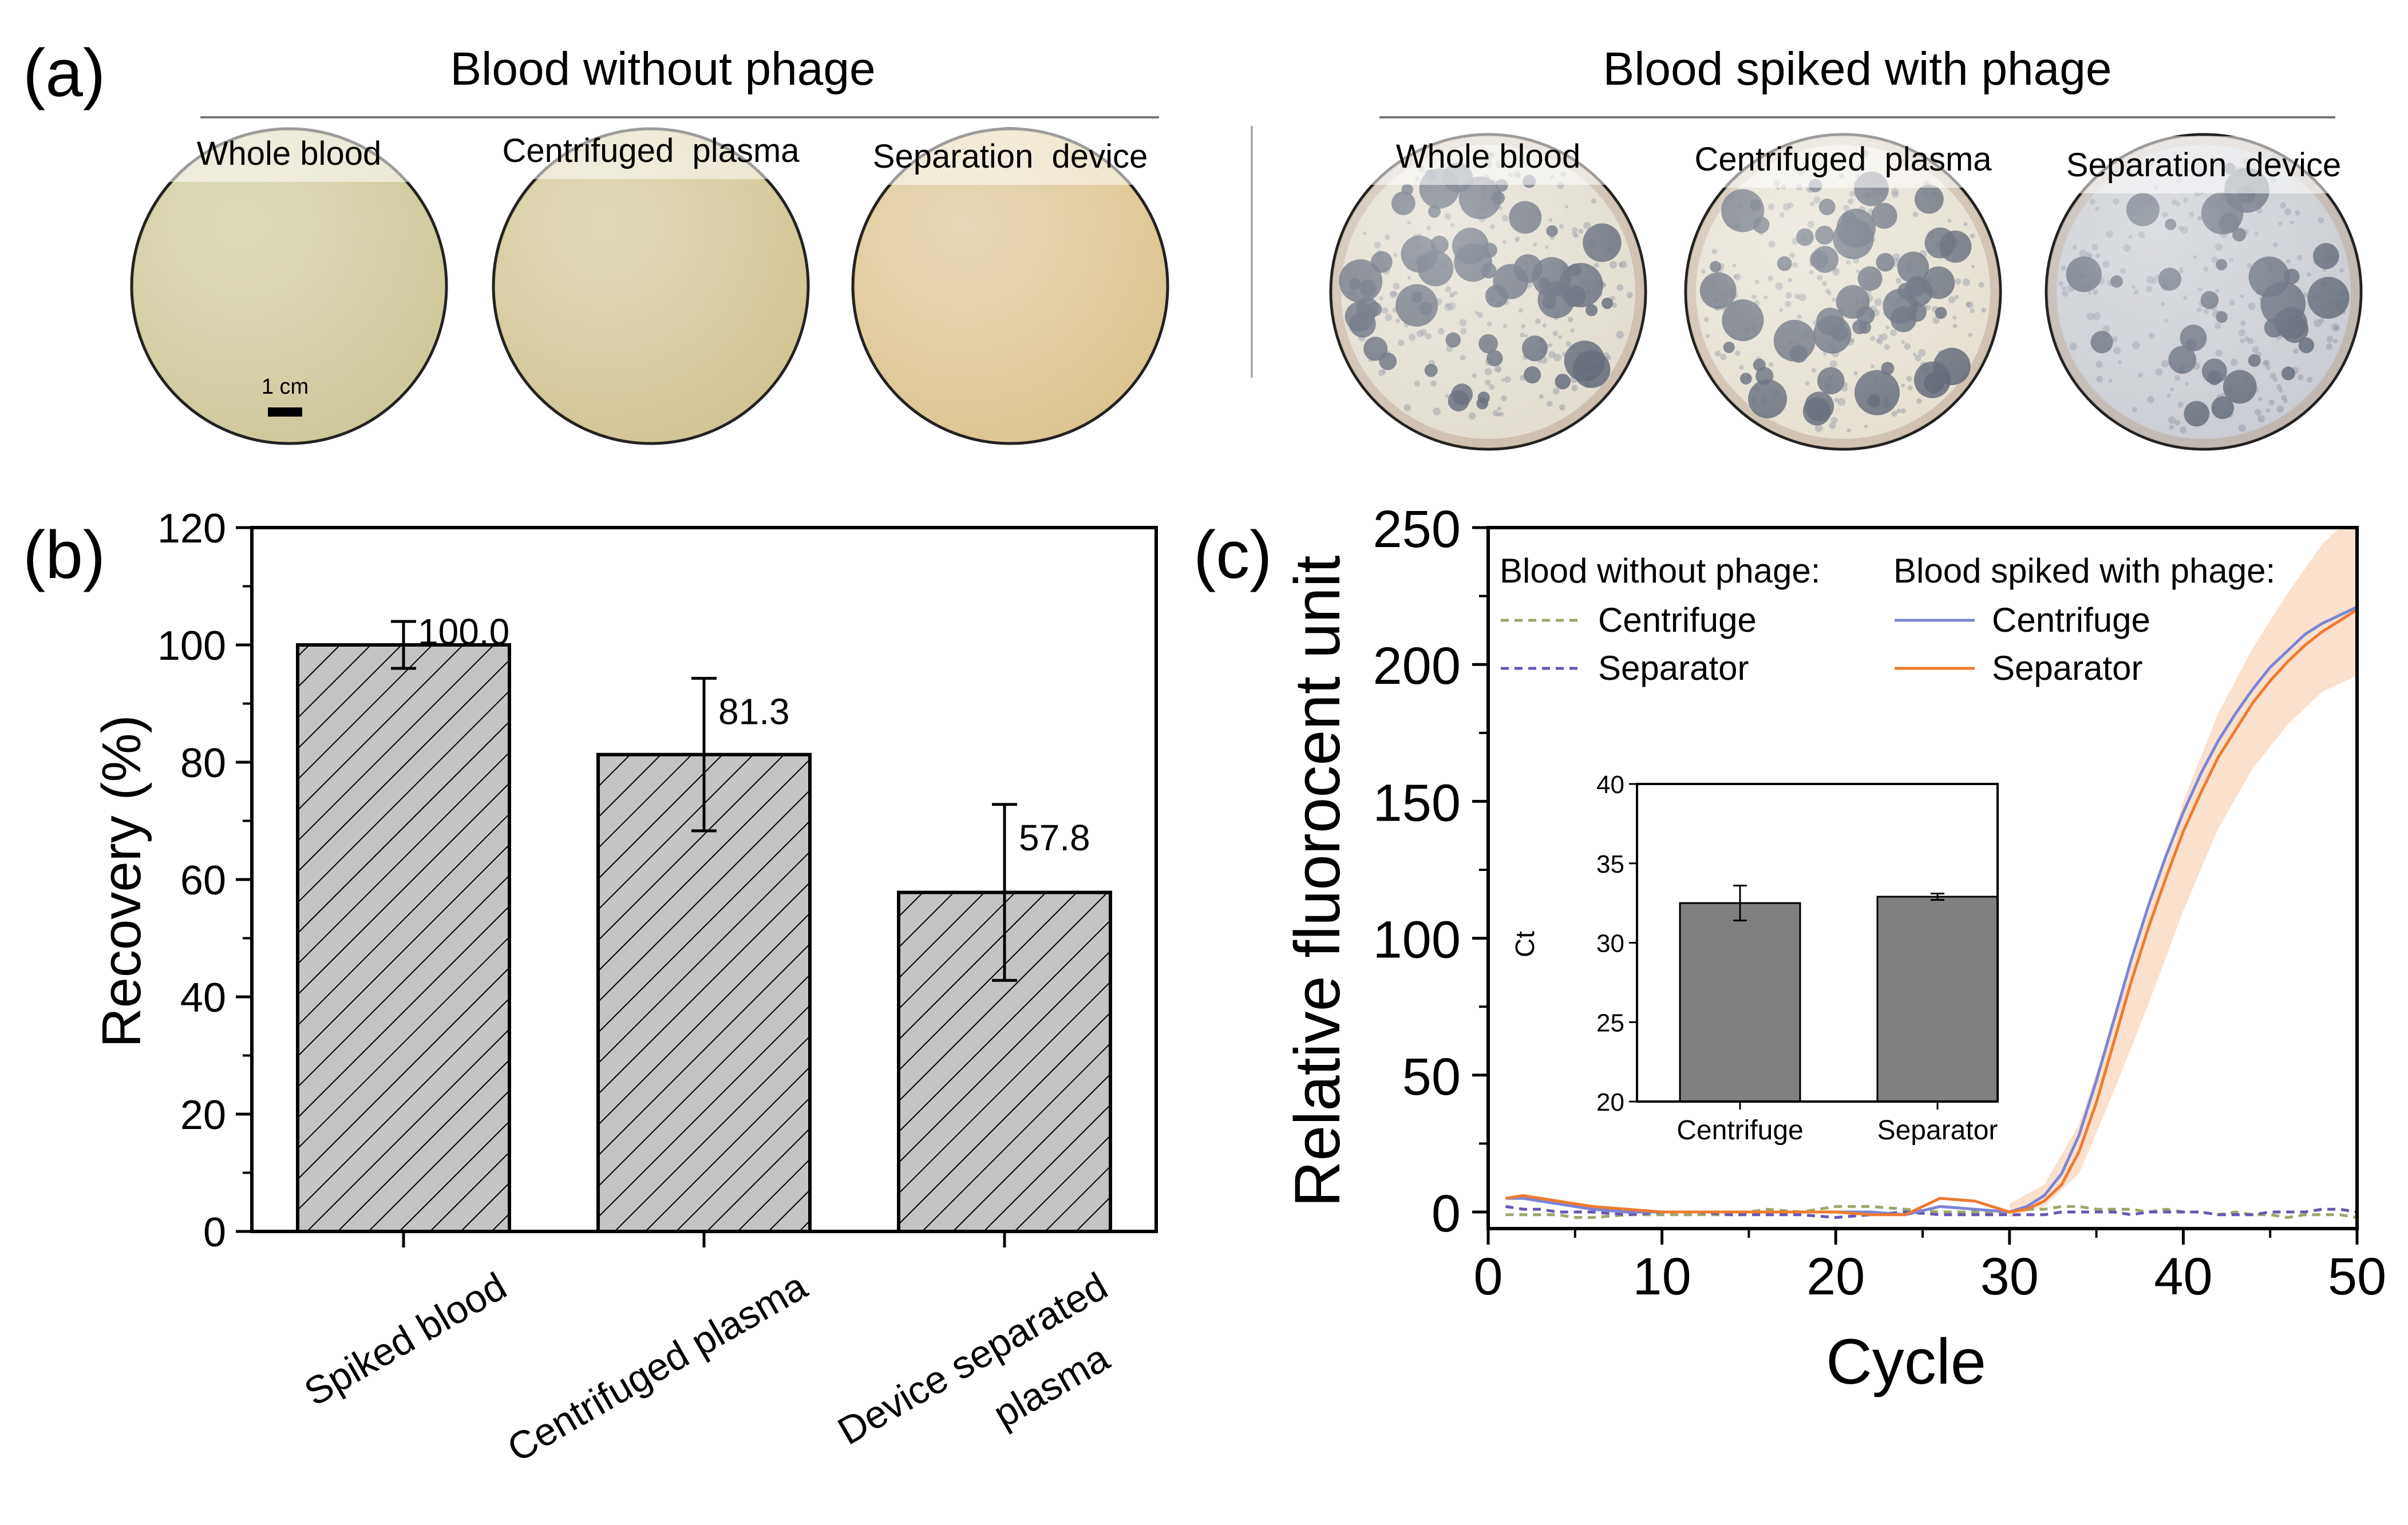 The width and height of the screenshot is (2408, 1525). Describe the element at coordinates (1610, 944) in the screenshot. I see `inset-ytick-label: 30` at that location.